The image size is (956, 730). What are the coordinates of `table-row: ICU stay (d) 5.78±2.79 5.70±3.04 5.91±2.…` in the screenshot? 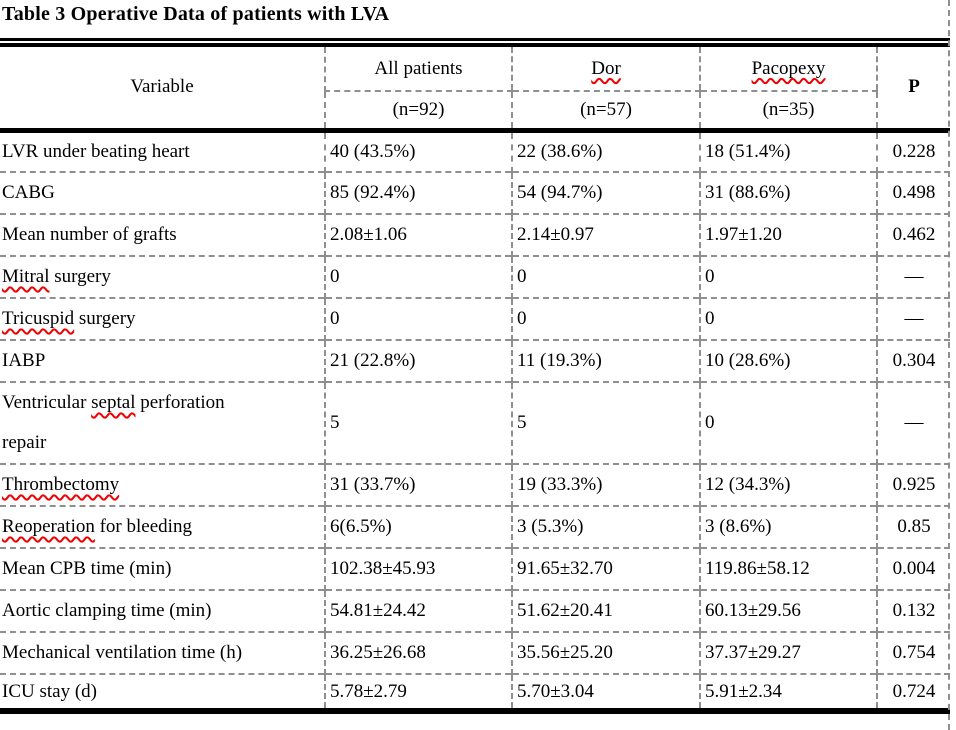 It's located at (475, 692).